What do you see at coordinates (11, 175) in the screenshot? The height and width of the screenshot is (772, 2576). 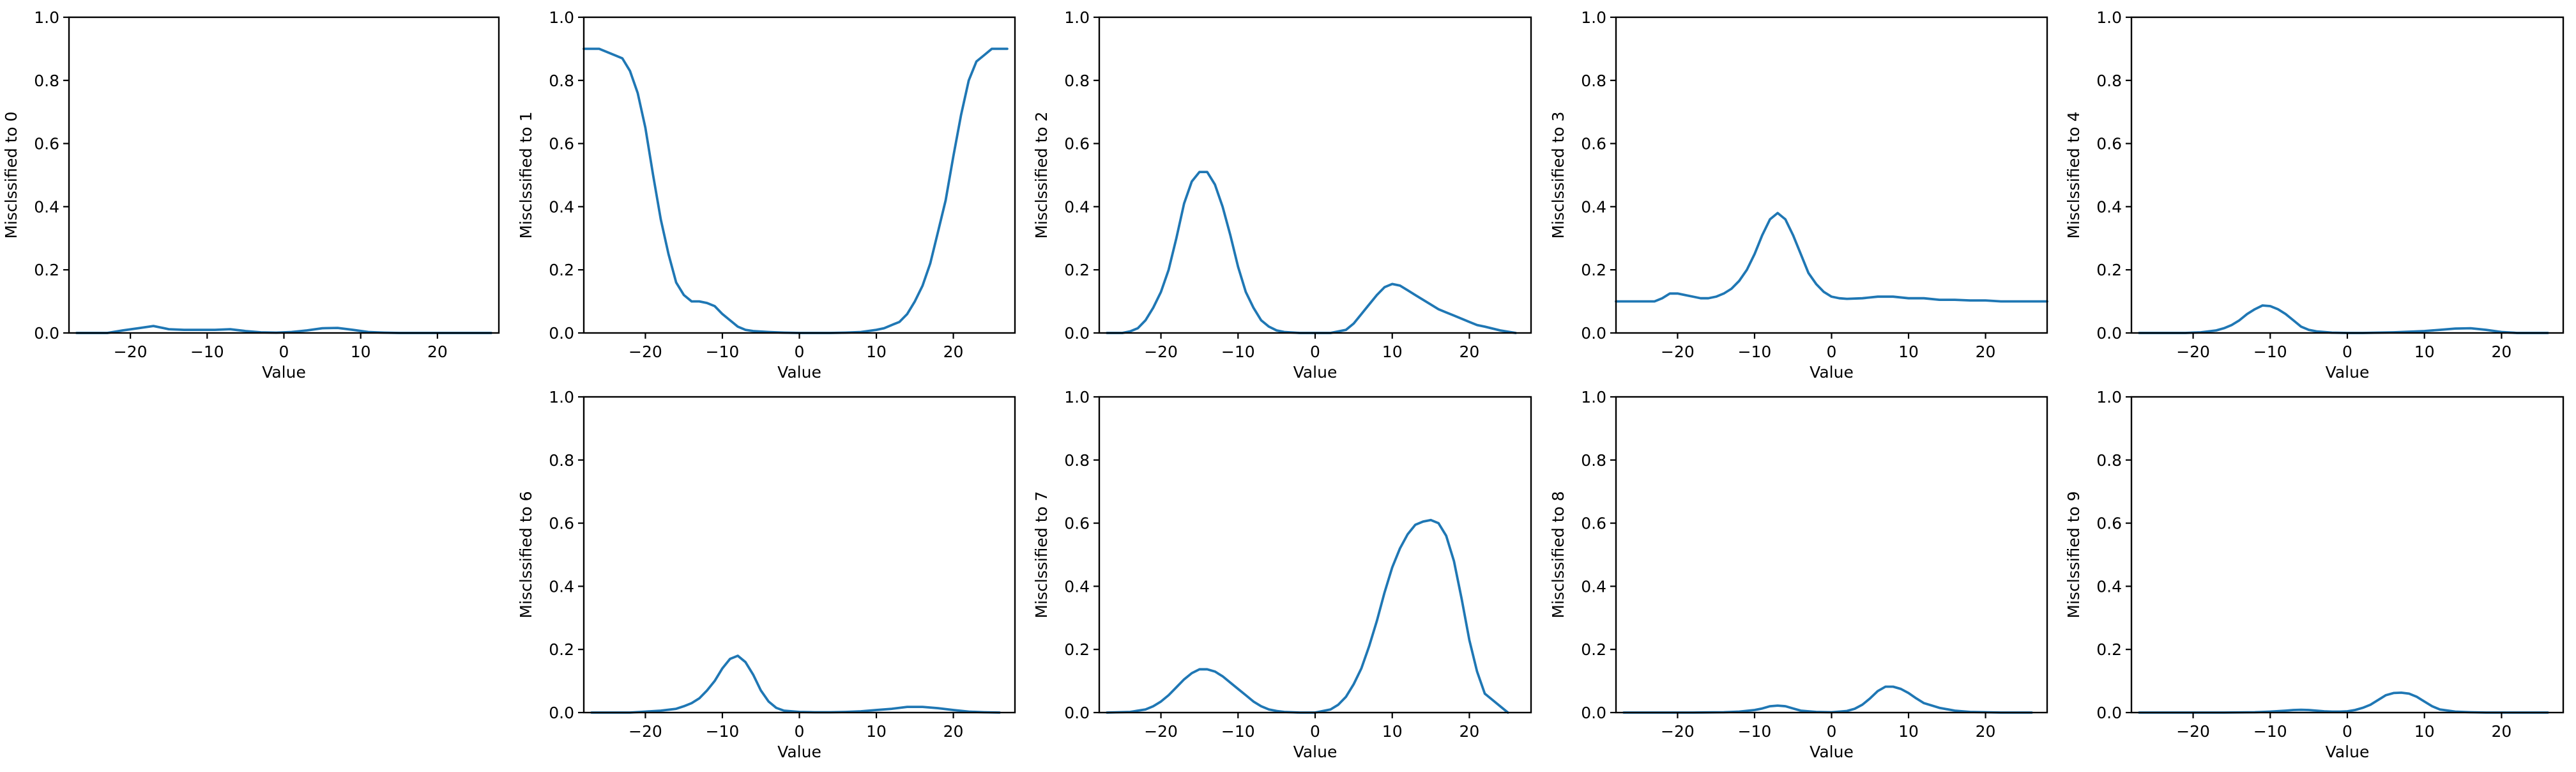 I see `y-axis-label: Misclssified to 0` at bounding box center [11, 175].